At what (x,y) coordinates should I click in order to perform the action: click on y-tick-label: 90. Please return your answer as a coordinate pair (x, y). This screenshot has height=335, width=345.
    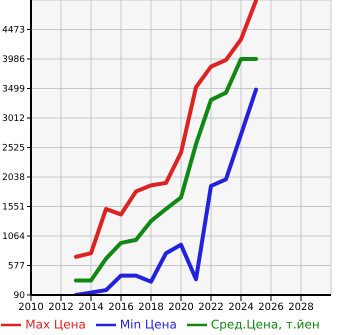
    Looking at the image, I should click on (20, 296).